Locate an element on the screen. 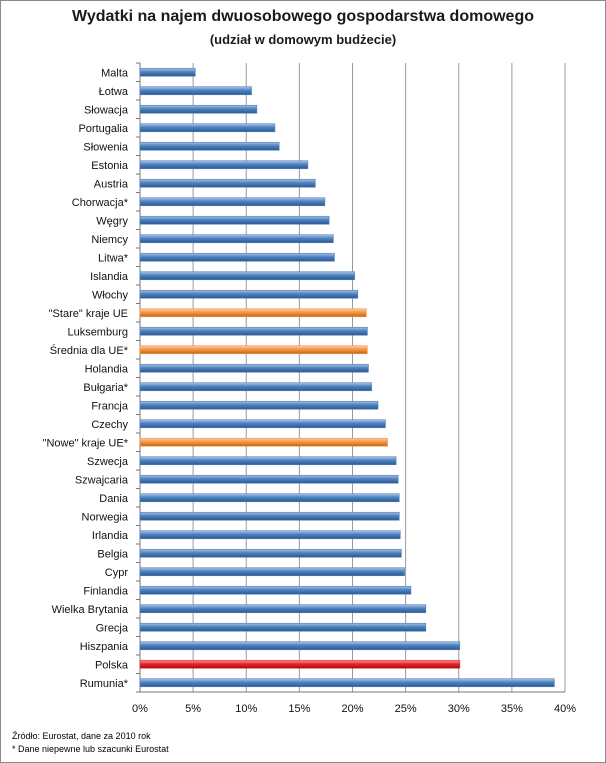  category-label: Luksemburg is located at coordinates (97, 332).